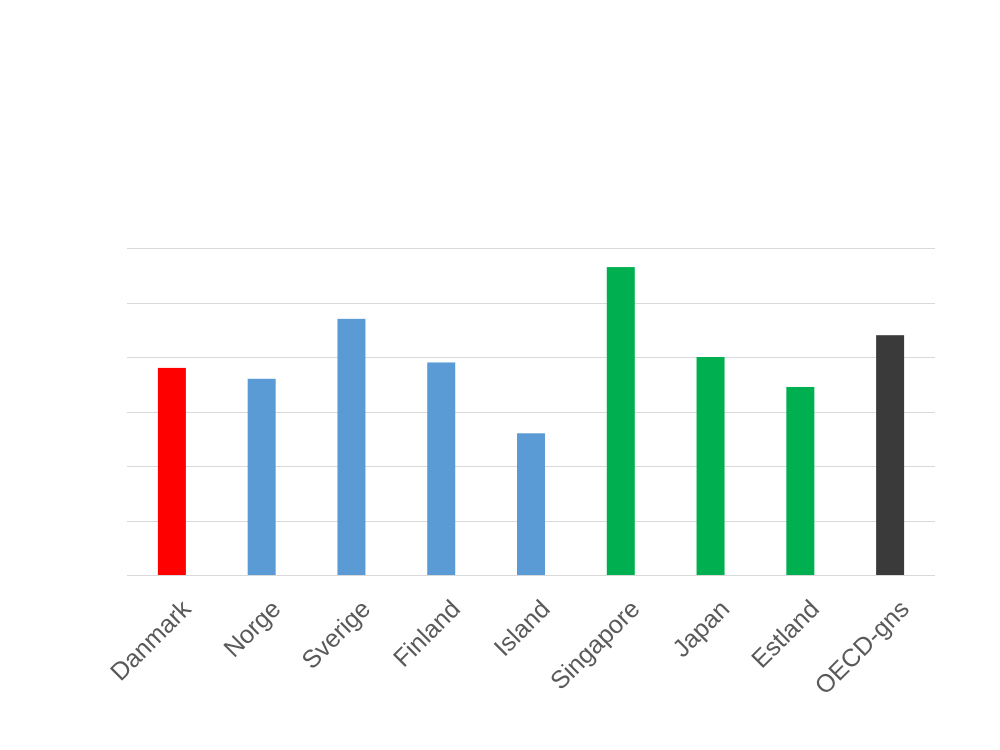 This screenshot has width=1000, height=750. I want to click on bar-estland, so click(800, 480).